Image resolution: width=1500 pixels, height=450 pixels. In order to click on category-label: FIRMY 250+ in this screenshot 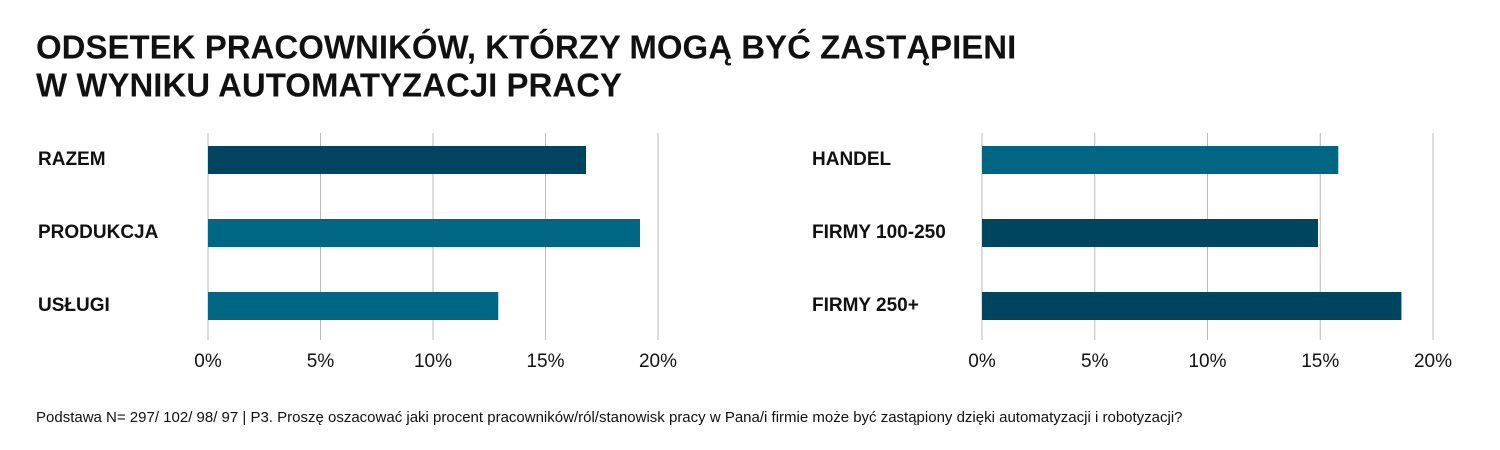, I will do `click(865, 305)`.